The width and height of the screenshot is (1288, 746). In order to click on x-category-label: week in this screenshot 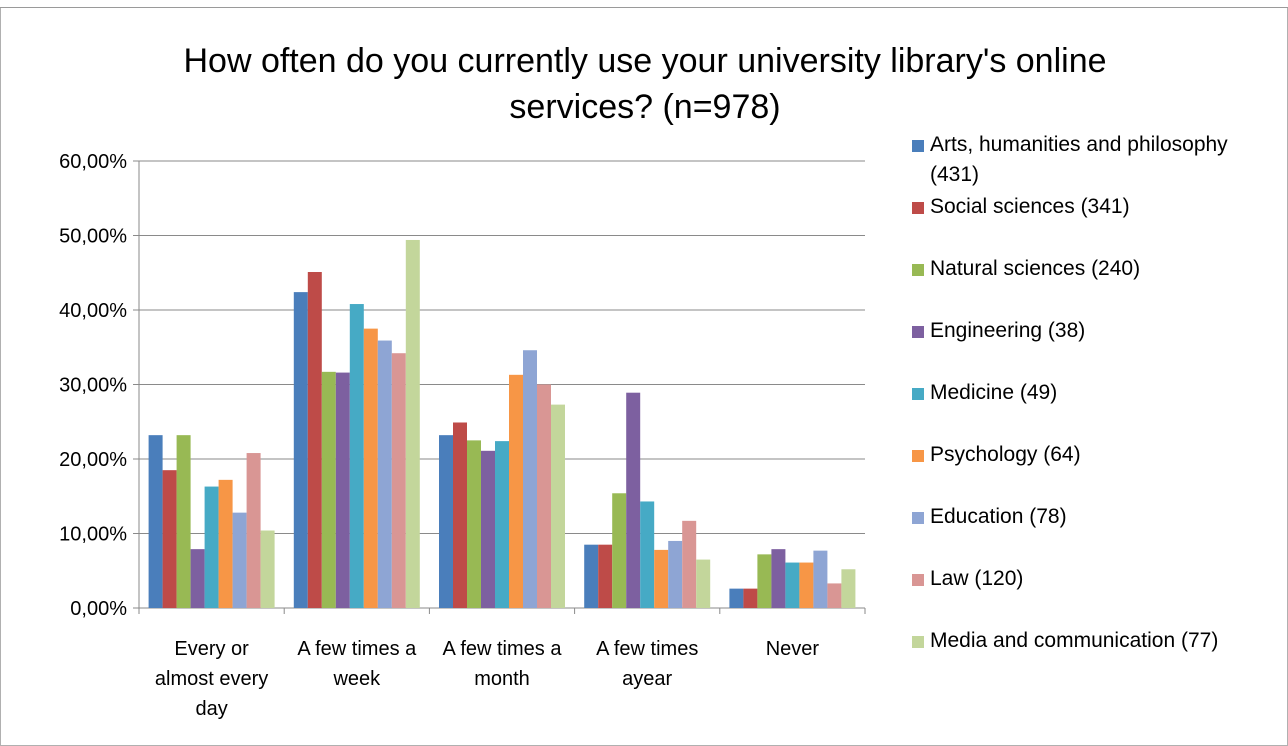, I will do `click(356, 679)`.